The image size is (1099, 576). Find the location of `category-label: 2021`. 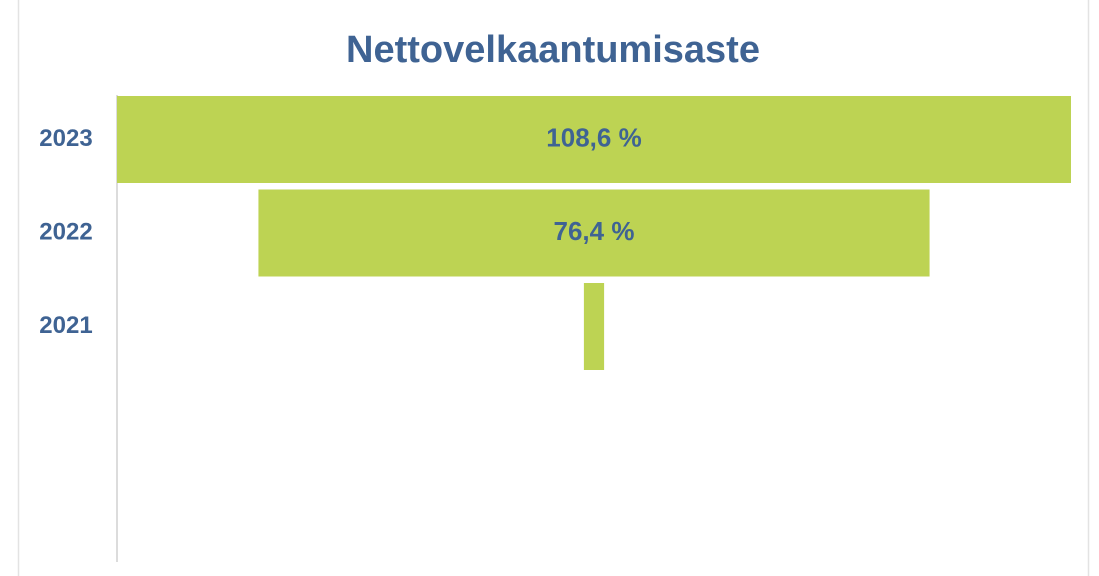

category-label: 2021 is located at coordinates (65, 325).